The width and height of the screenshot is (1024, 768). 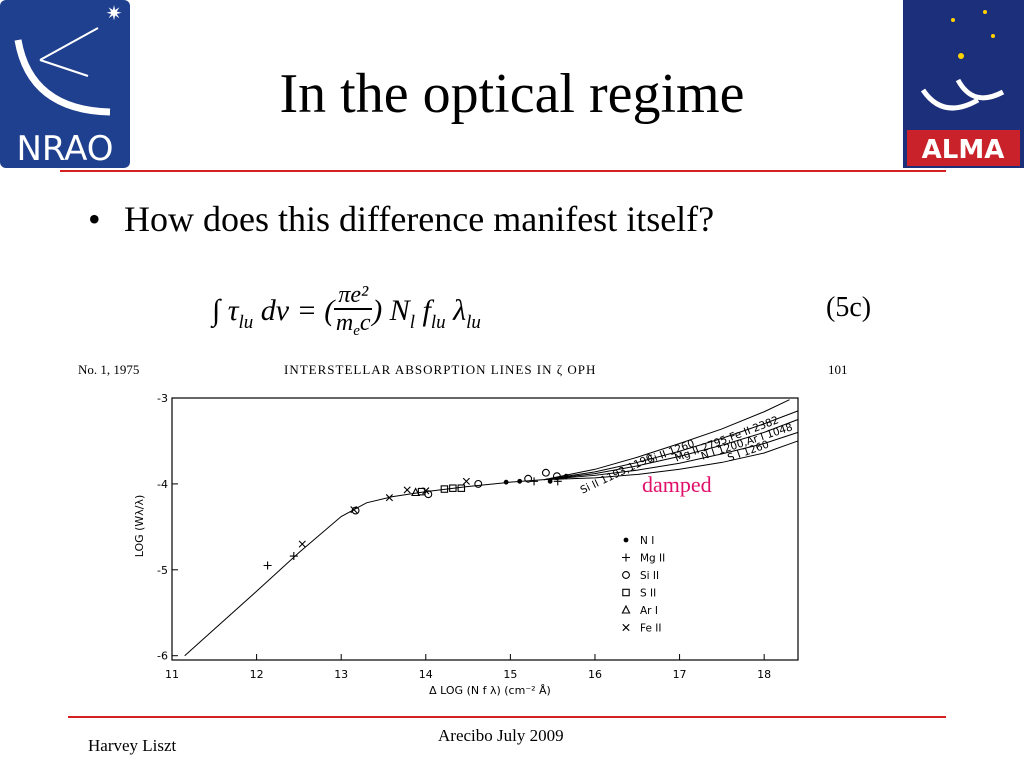 What do you see at coordinates (162, 570) in the screenshot?
I see `y-tick-label: -5` at bounding box center [162, 570].